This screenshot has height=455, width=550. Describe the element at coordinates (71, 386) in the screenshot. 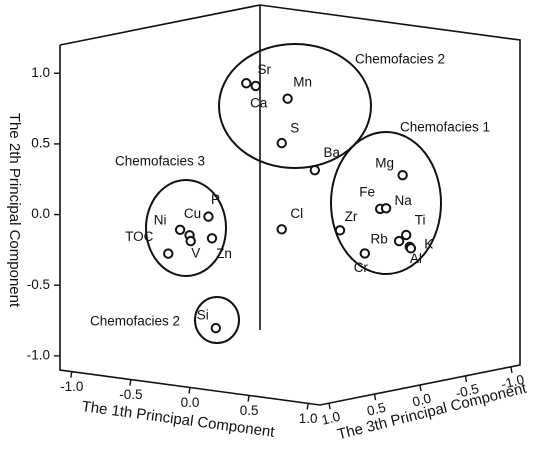

I see `x-tick-label: -1.0` at that location.